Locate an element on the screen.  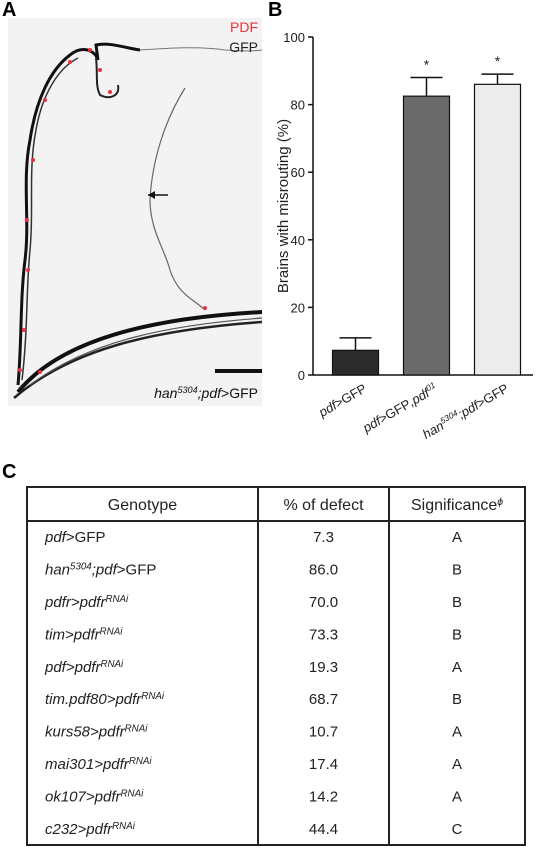
panel-label: A is located at coordinates (9, 10).